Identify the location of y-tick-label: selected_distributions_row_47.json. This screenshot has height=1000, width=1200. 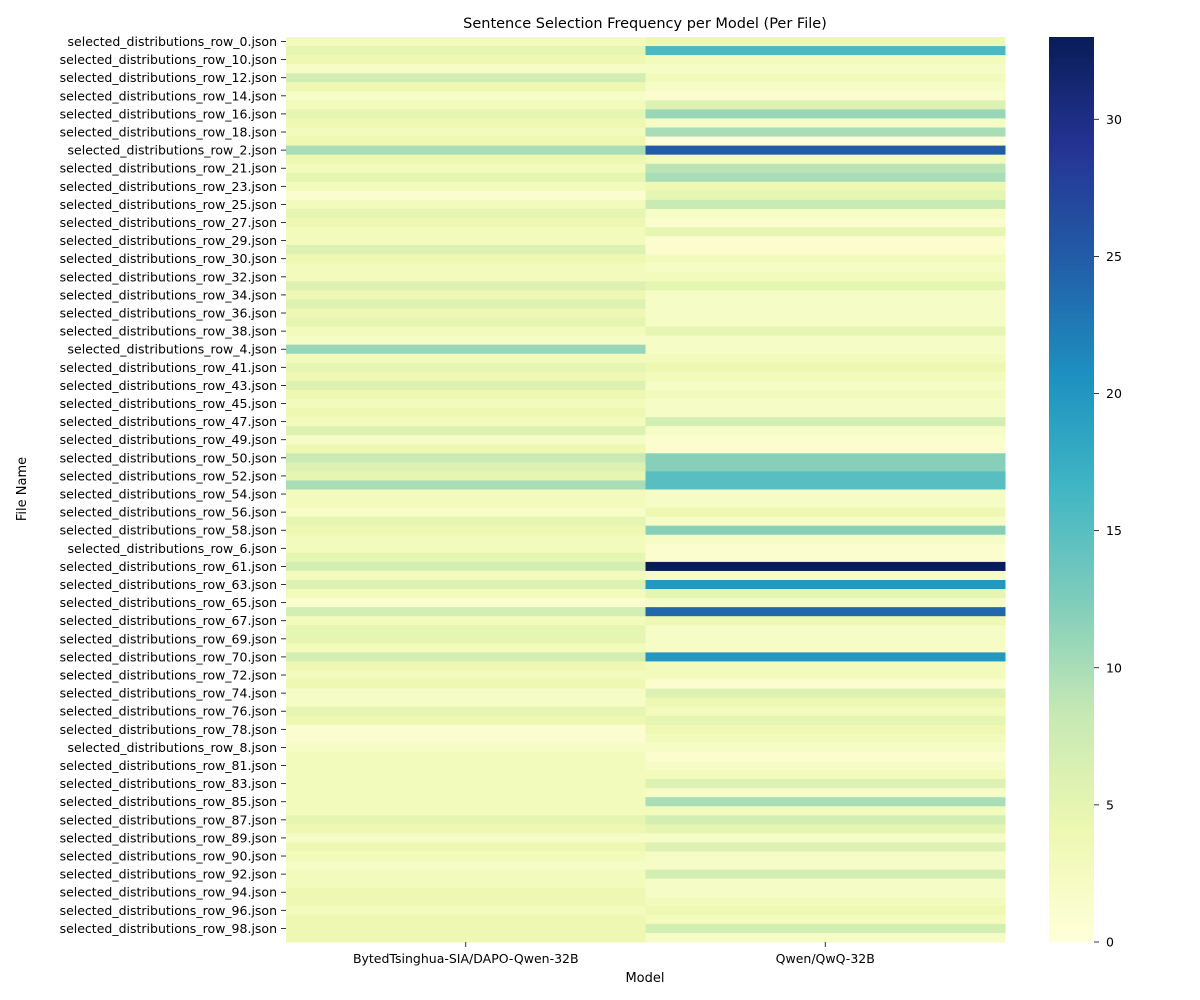
(168, 421).